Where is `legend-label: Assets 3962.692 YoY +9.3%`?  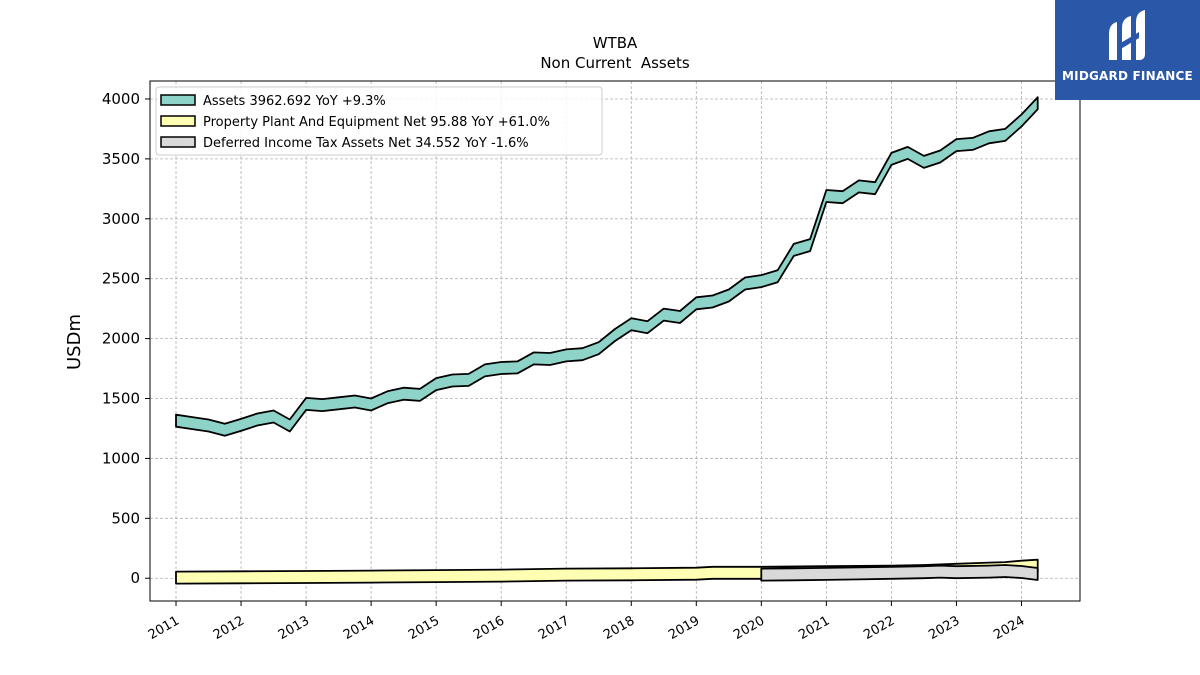 legend-label: Assets 3962.692 YoY +9.3% is located at coordinates (294, 101).